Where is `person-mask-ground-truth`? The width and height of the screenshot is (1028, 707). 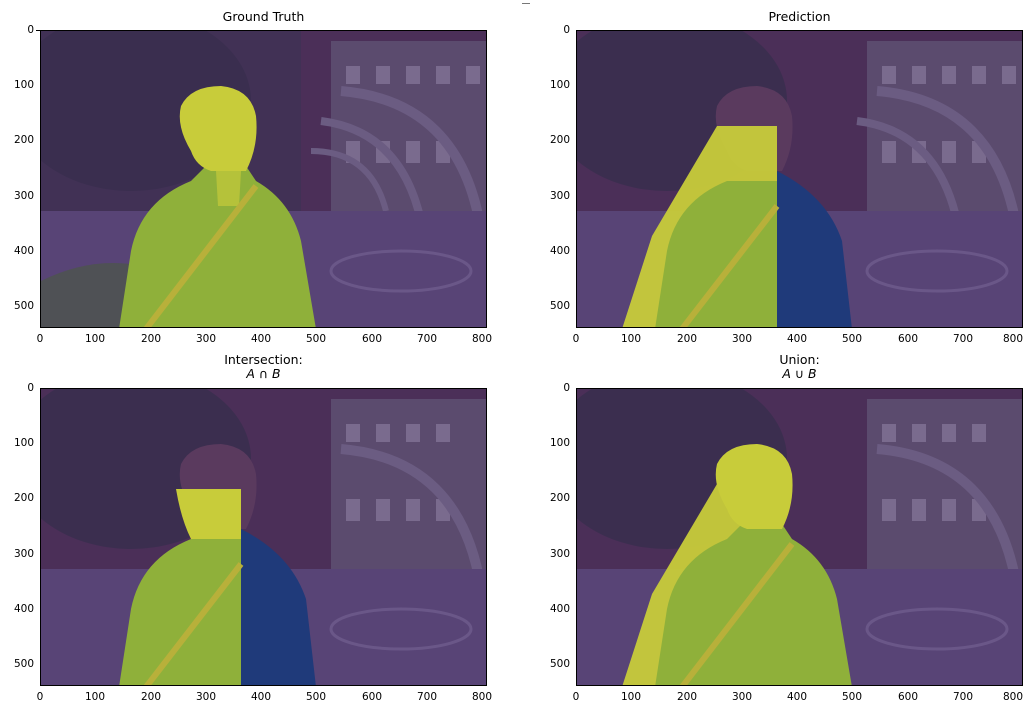 person-mask-ground-truth is located at coordinates (217, 206).